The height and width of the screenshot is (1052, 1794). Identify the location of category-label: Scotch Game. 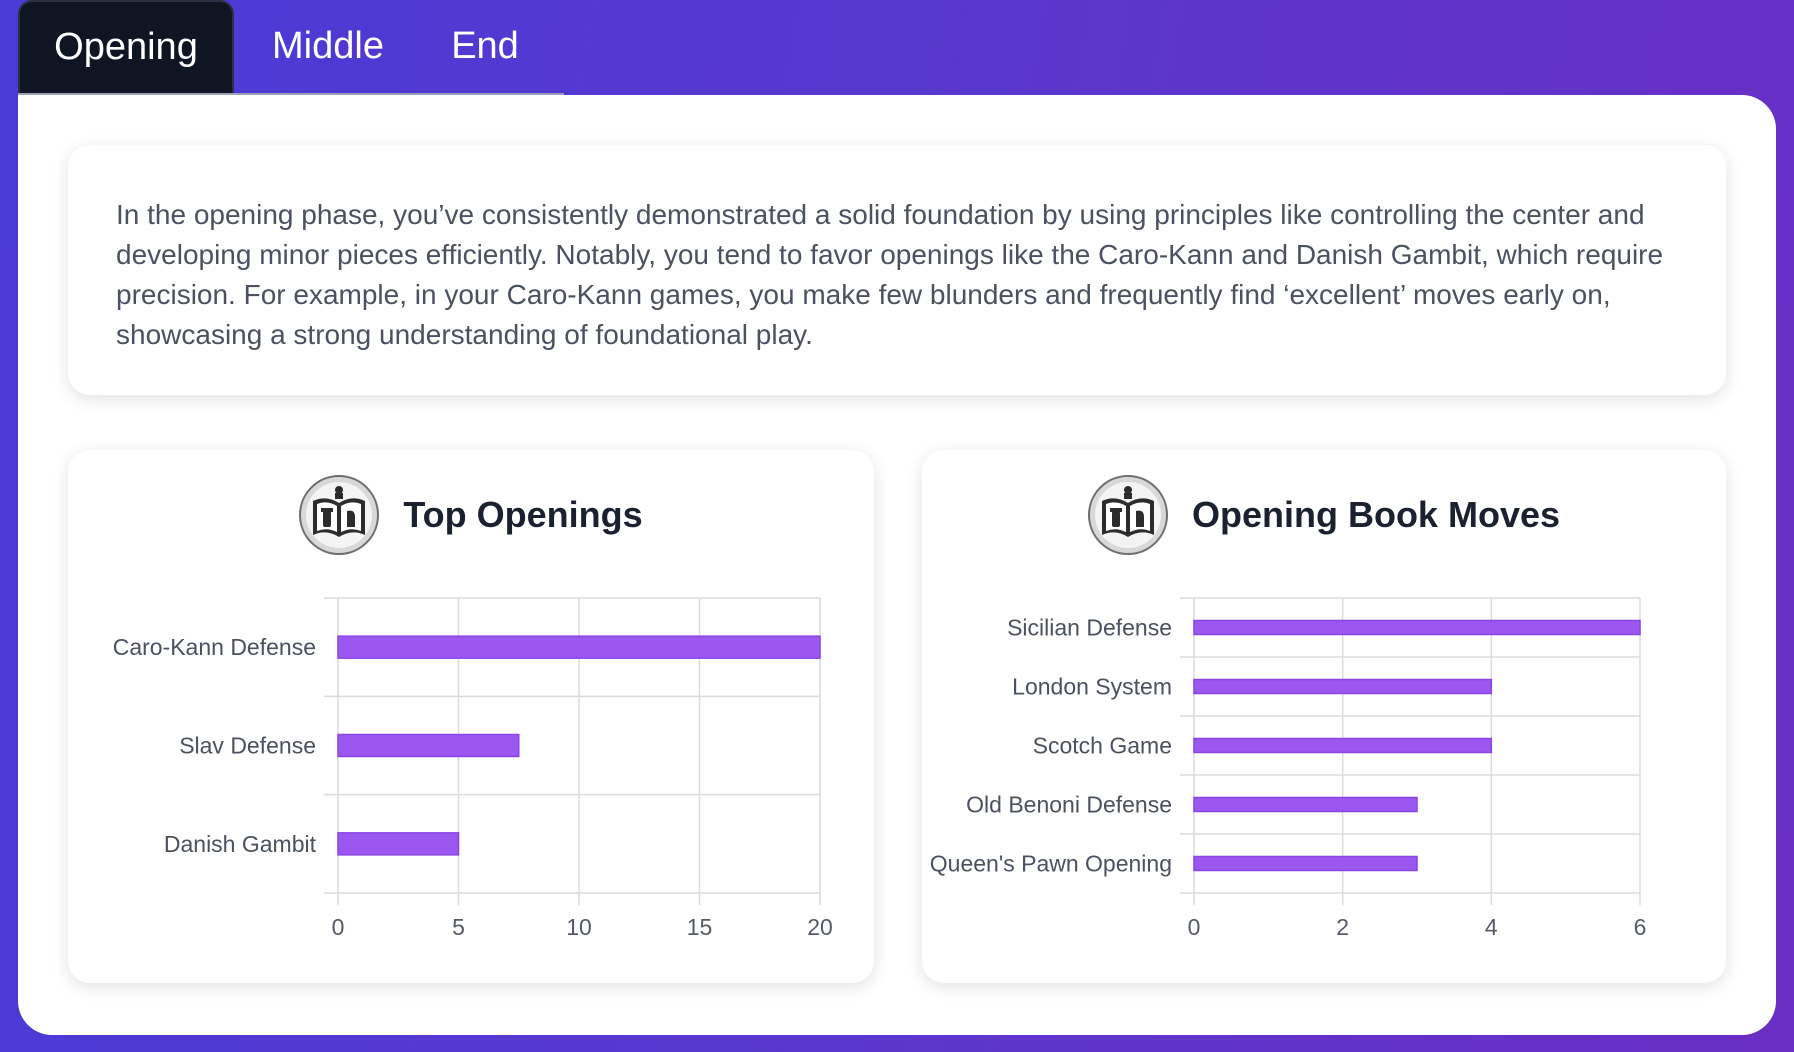
(1102, 746).